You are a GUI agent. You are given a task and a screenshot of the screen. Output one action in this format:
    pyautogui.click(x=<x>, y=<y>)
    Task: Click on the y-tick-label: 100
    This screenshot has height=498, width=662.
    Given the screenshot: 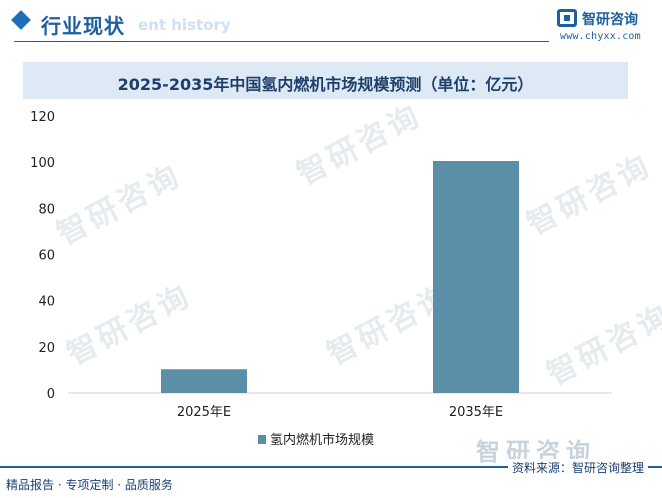 What is the action you would take?
    pyautogui.click(x=42, y=163)
    